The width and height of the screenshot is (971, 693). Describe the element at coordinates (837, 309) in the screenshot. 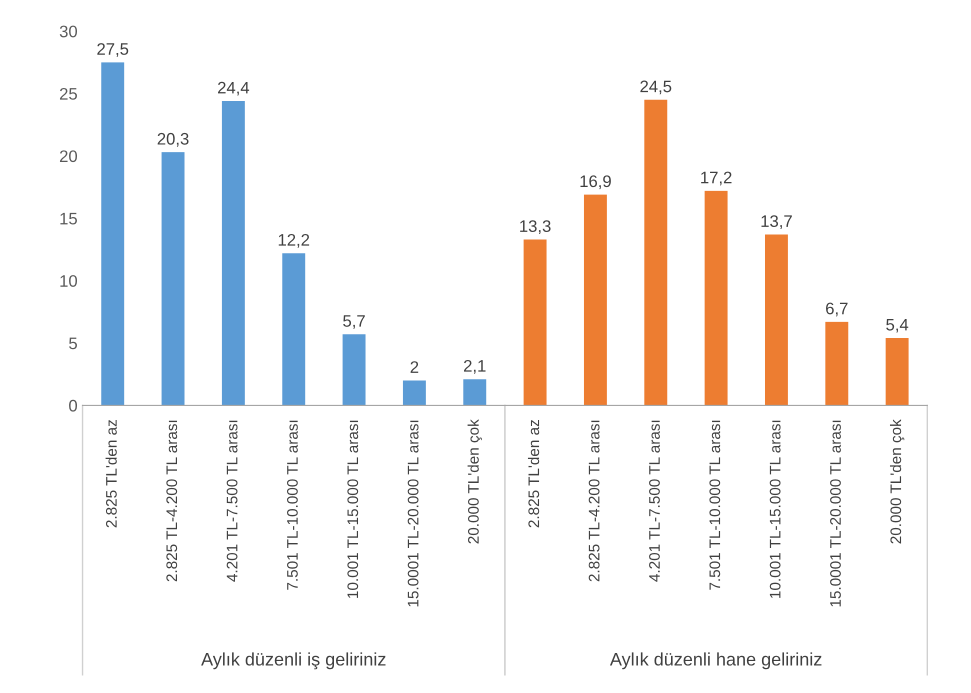

I see `data-label: 6,7` at that location.